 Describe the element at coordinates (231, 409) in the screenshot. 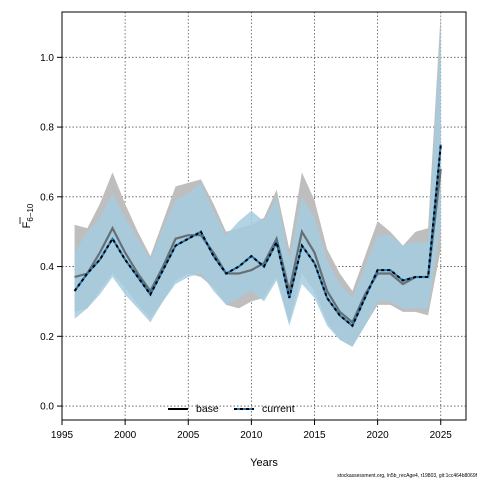

I see `legend: base current` at that location.